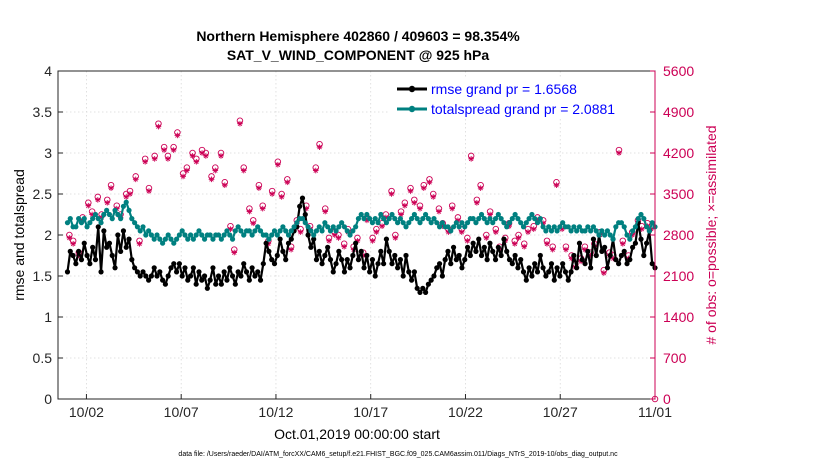 The width and height of the screenshot is (830, 470). Describe the element at coordinates (678, 317) in the screenshot. I see `right-y-tick-label: 1400` at that location.